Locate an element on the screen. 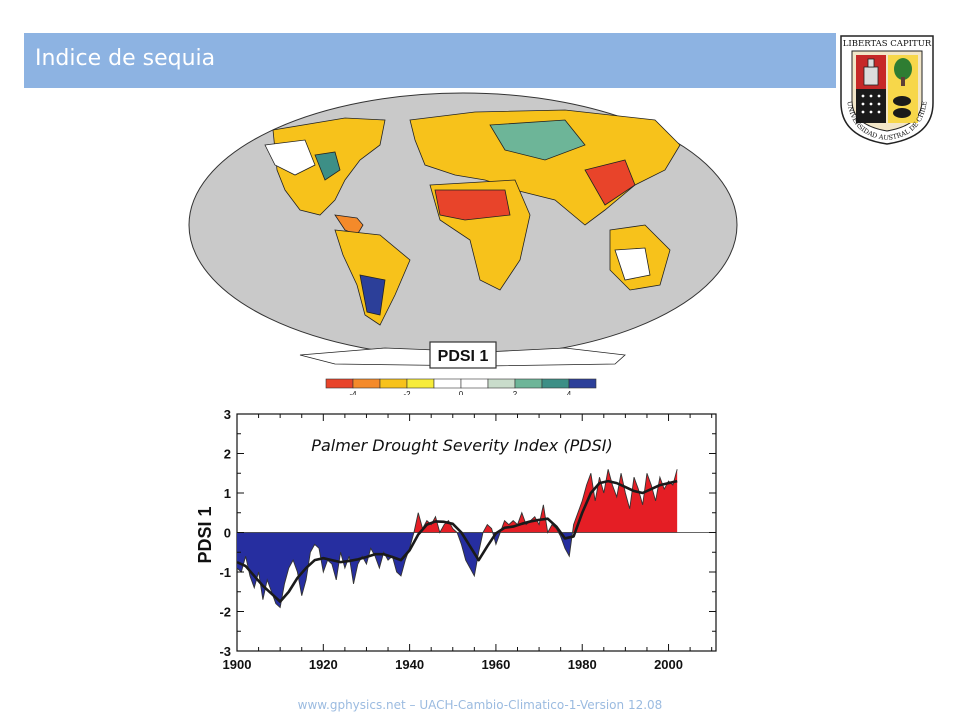 The height and width of the screenshot is (720, 960). page-title: Indice de sequia is located at coordinates (125, 58).